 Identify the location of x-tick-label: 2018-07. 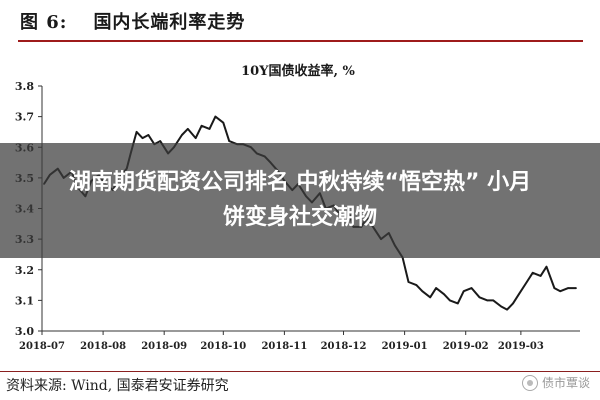
(42, 346).